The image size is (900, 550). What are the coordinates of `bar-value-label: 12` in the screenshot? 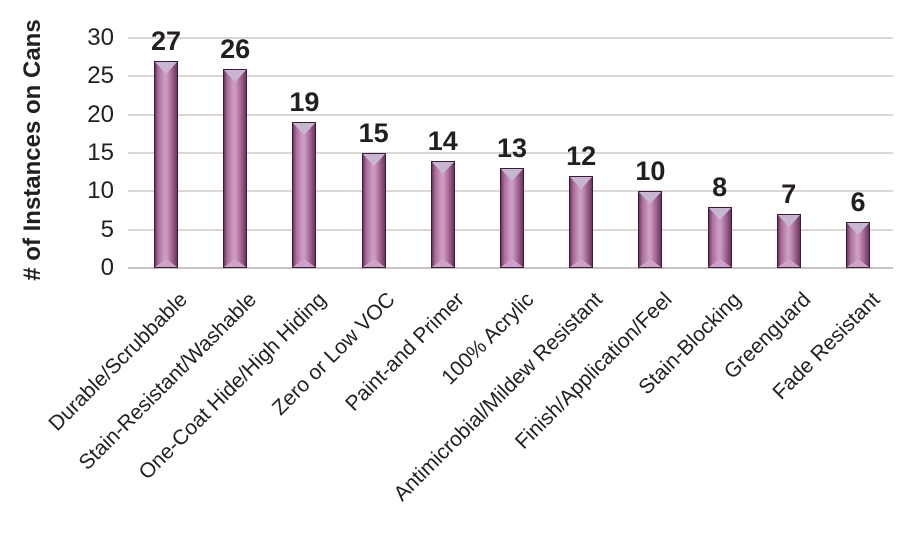 It's located at (581, 156).